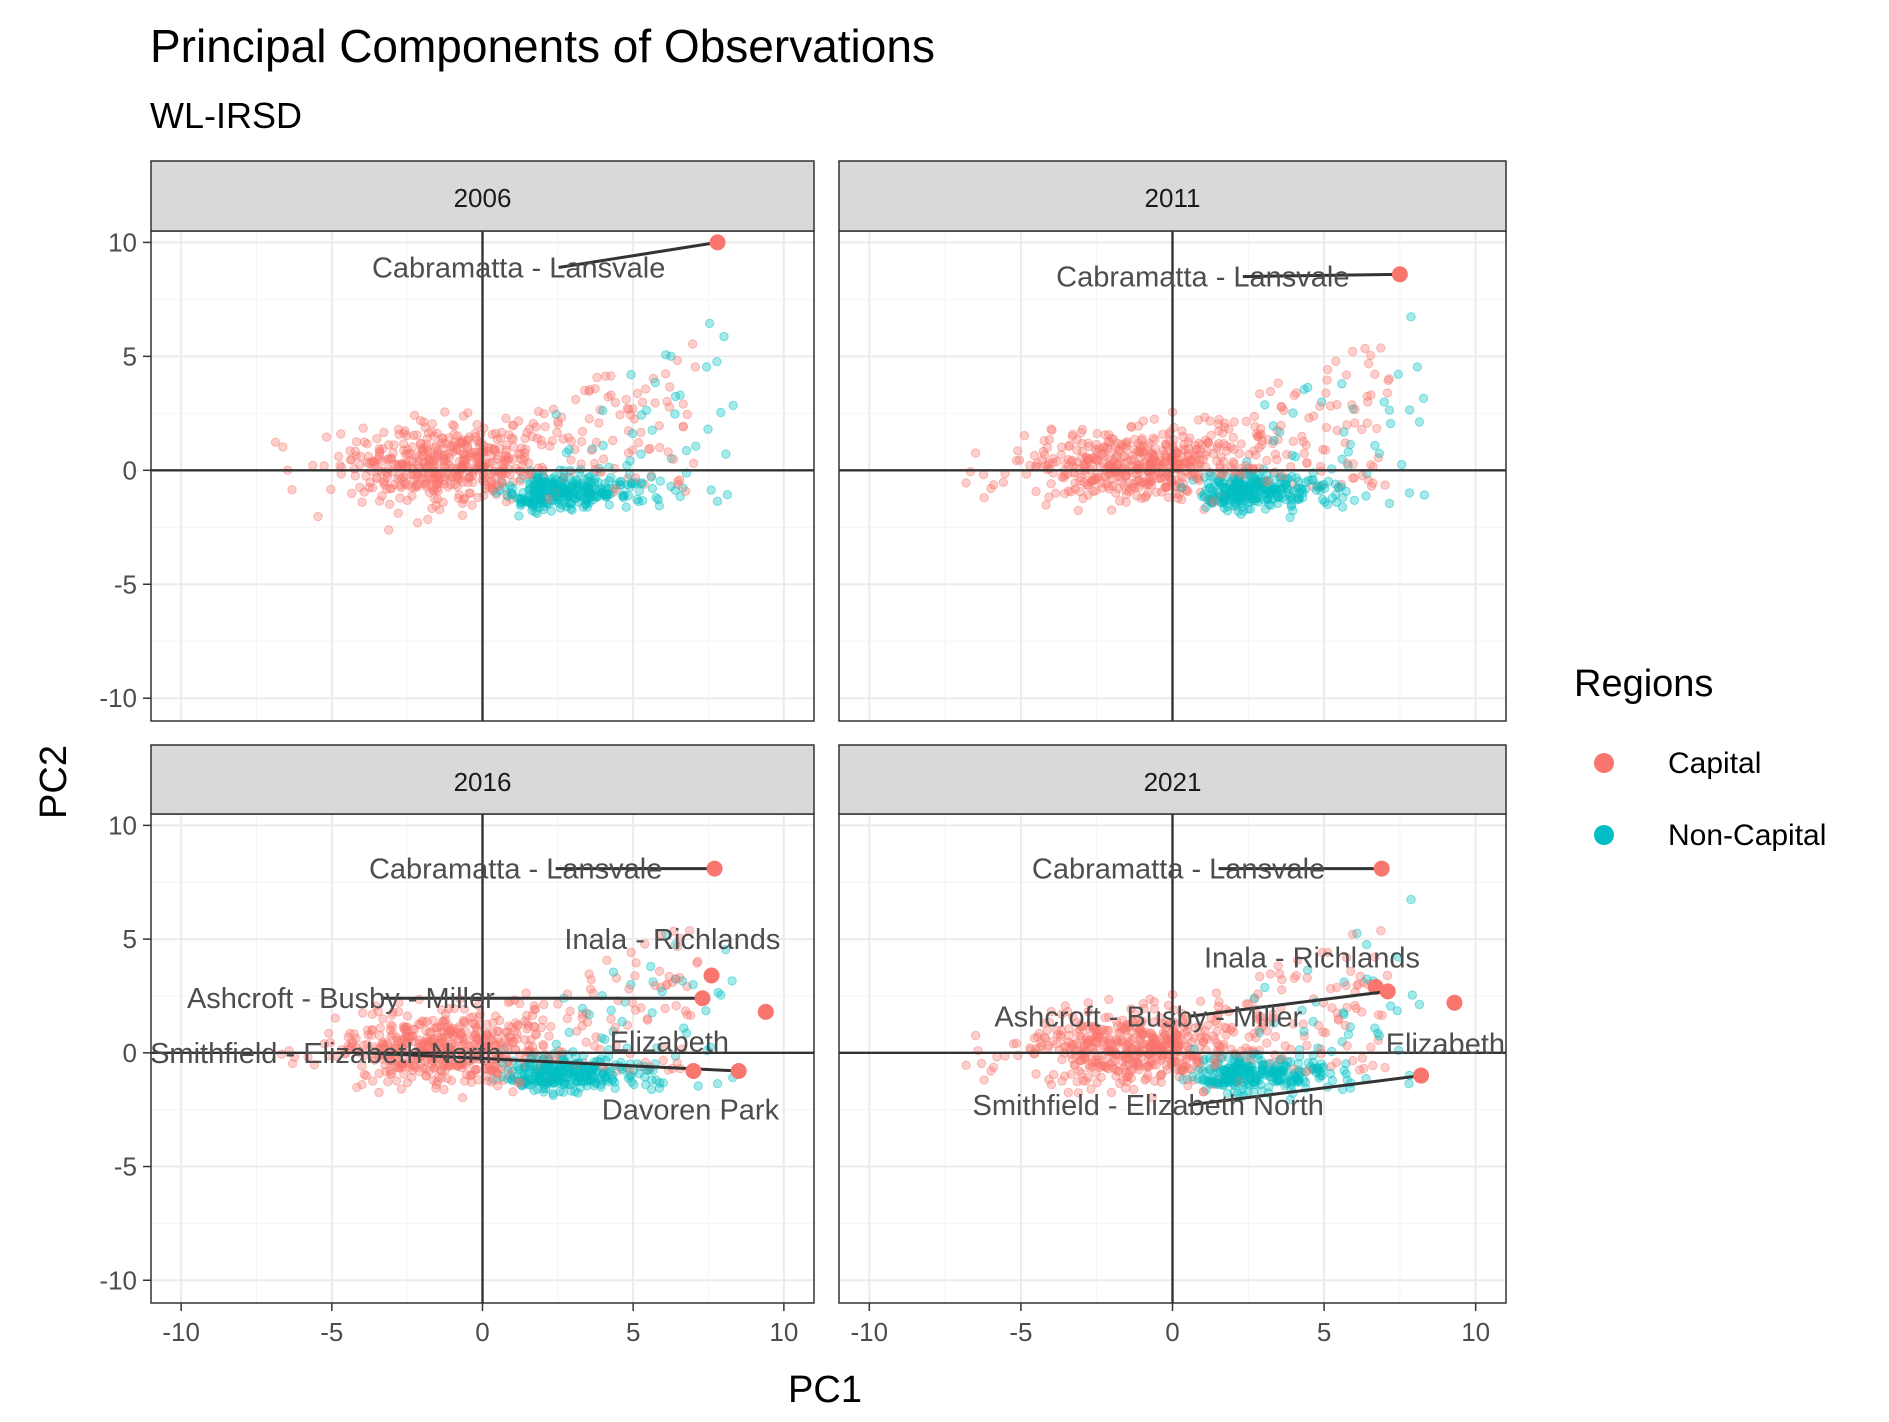 This screenshot has height=1422, width=1889. What do you see at coordinates (1172, 779) in the screenshot?
I see `strip-background` at bounding box center [1172, 779].